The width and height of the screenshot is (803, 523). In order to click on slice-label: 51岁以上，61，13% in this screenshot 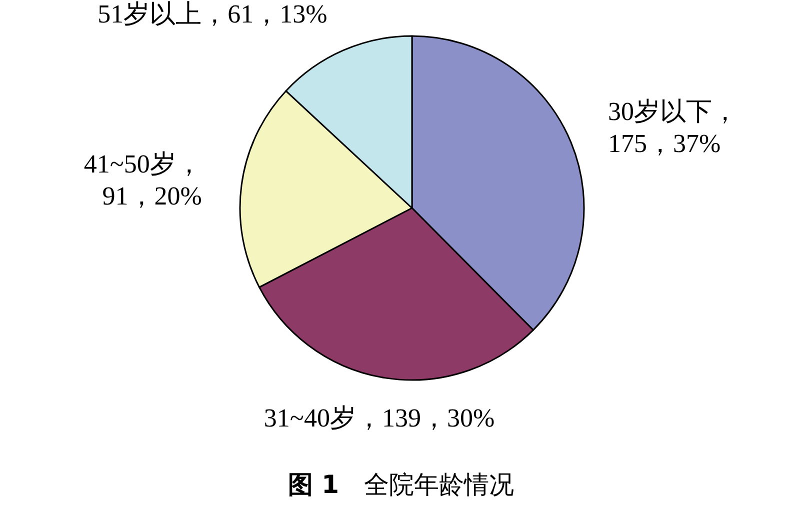, I will do `click(213, 14)`.